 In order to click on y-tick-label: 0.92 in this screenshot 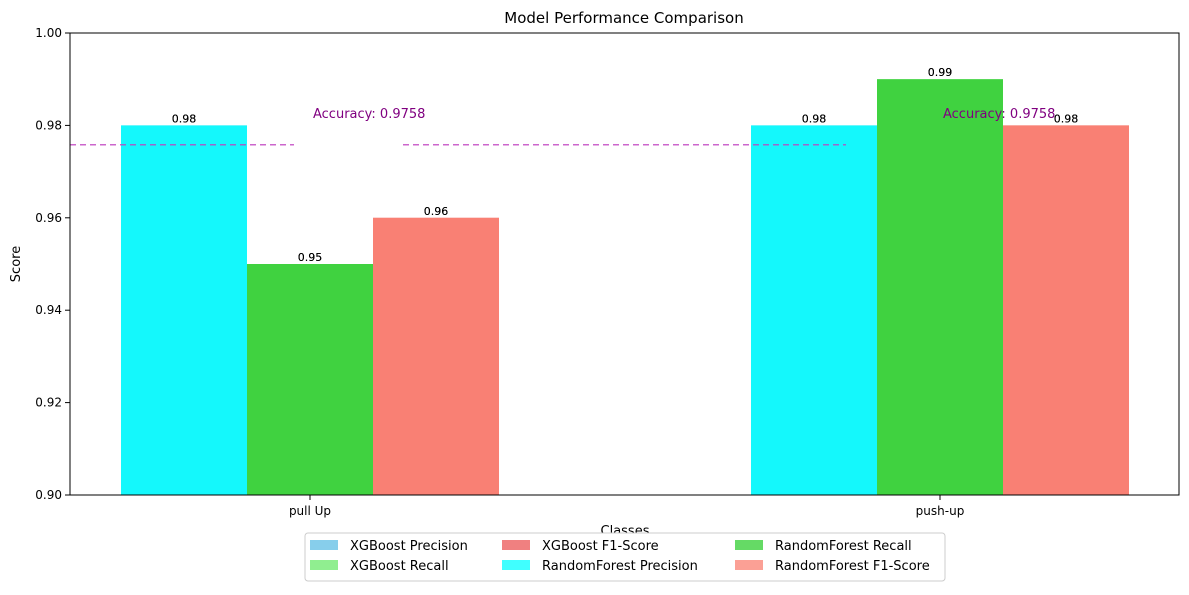, I will do `click(48, 403)`.